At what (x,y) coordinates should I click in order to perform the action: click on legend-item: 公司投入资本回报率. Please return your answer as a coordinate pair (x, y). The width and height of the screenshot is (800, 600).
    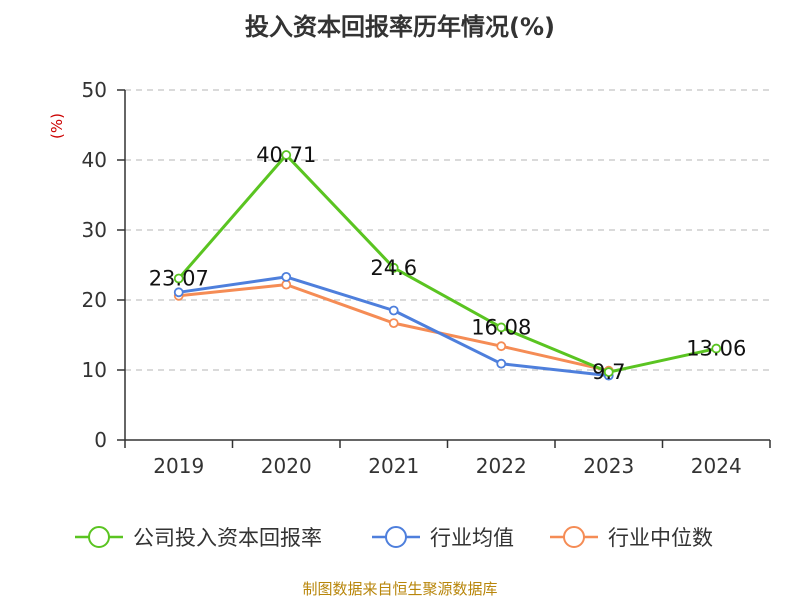
    Looking at the image, I should click on (198, 538).